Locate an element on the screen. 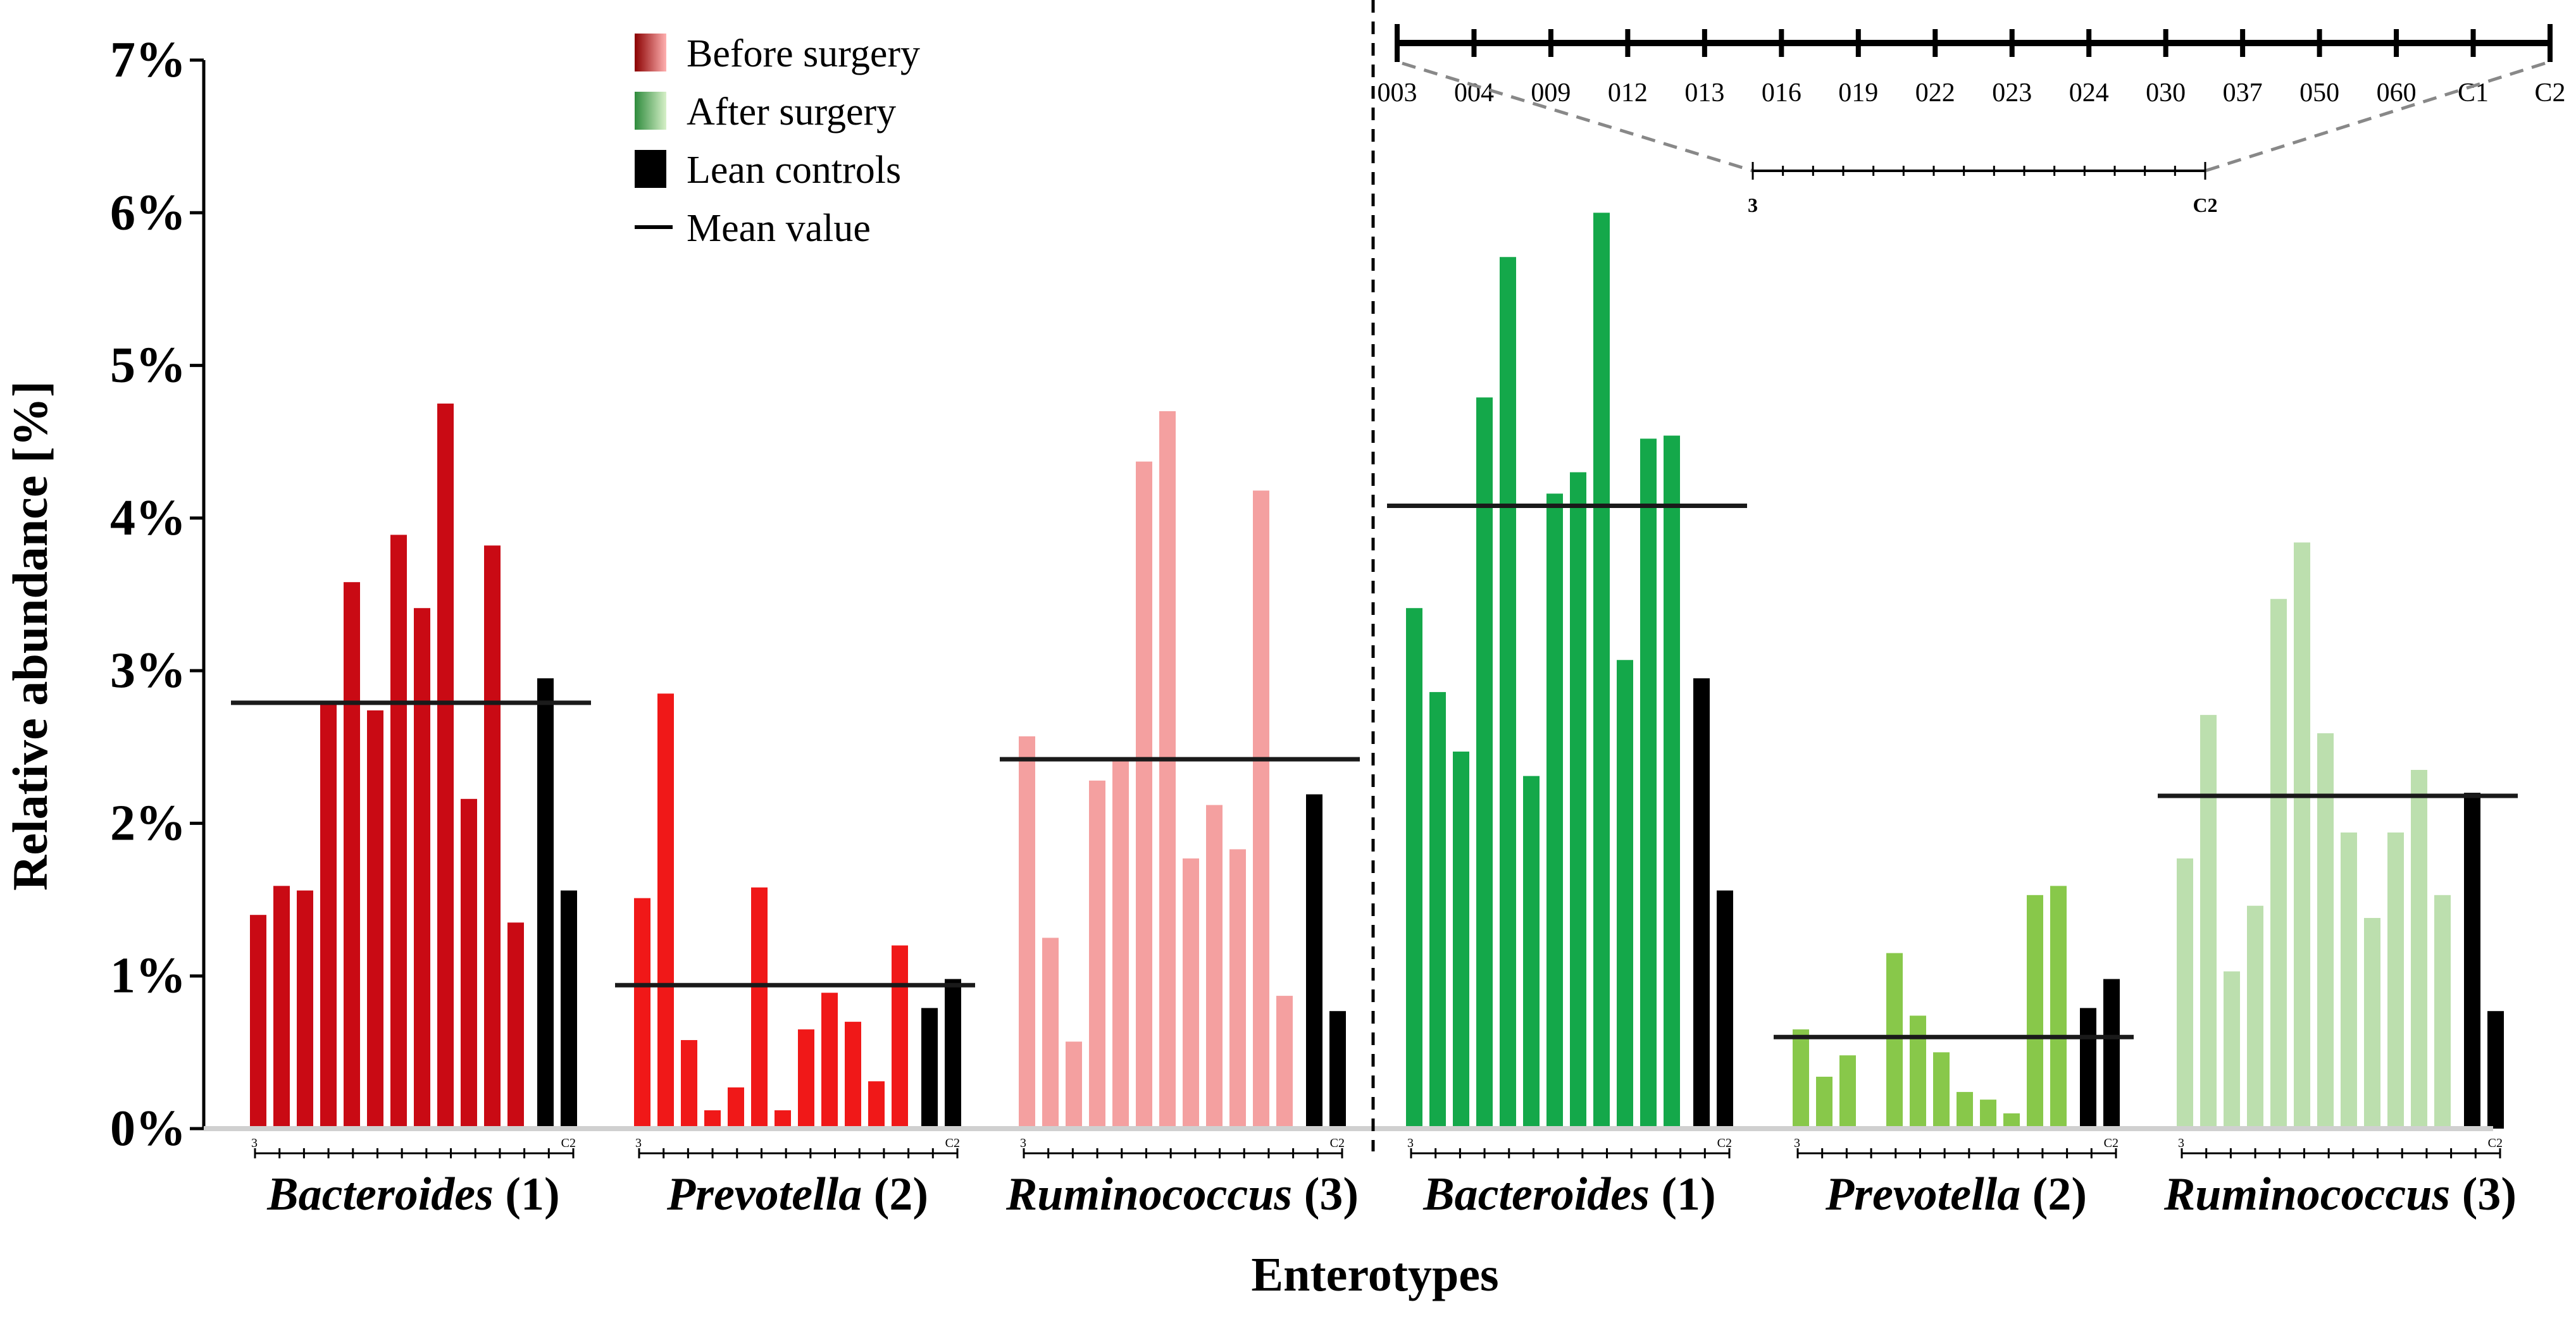  legend-label: Mean value is located at coordinates (779, 228).